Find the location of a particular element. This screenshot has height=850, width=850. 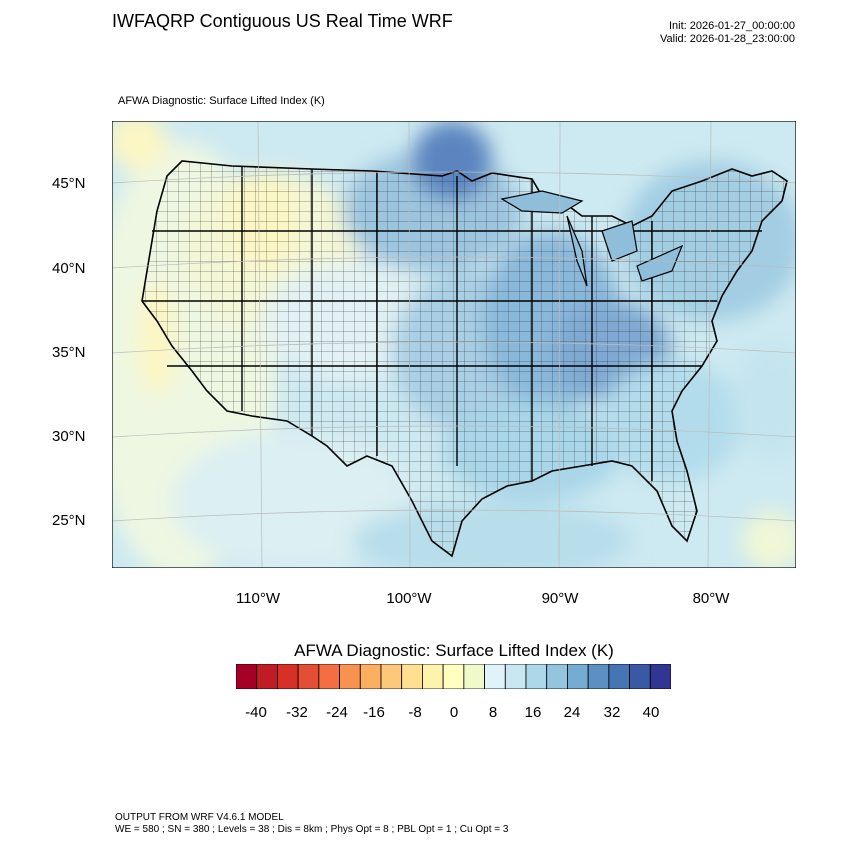

colorbar-label: -24 is located at coordinates (337, 712).